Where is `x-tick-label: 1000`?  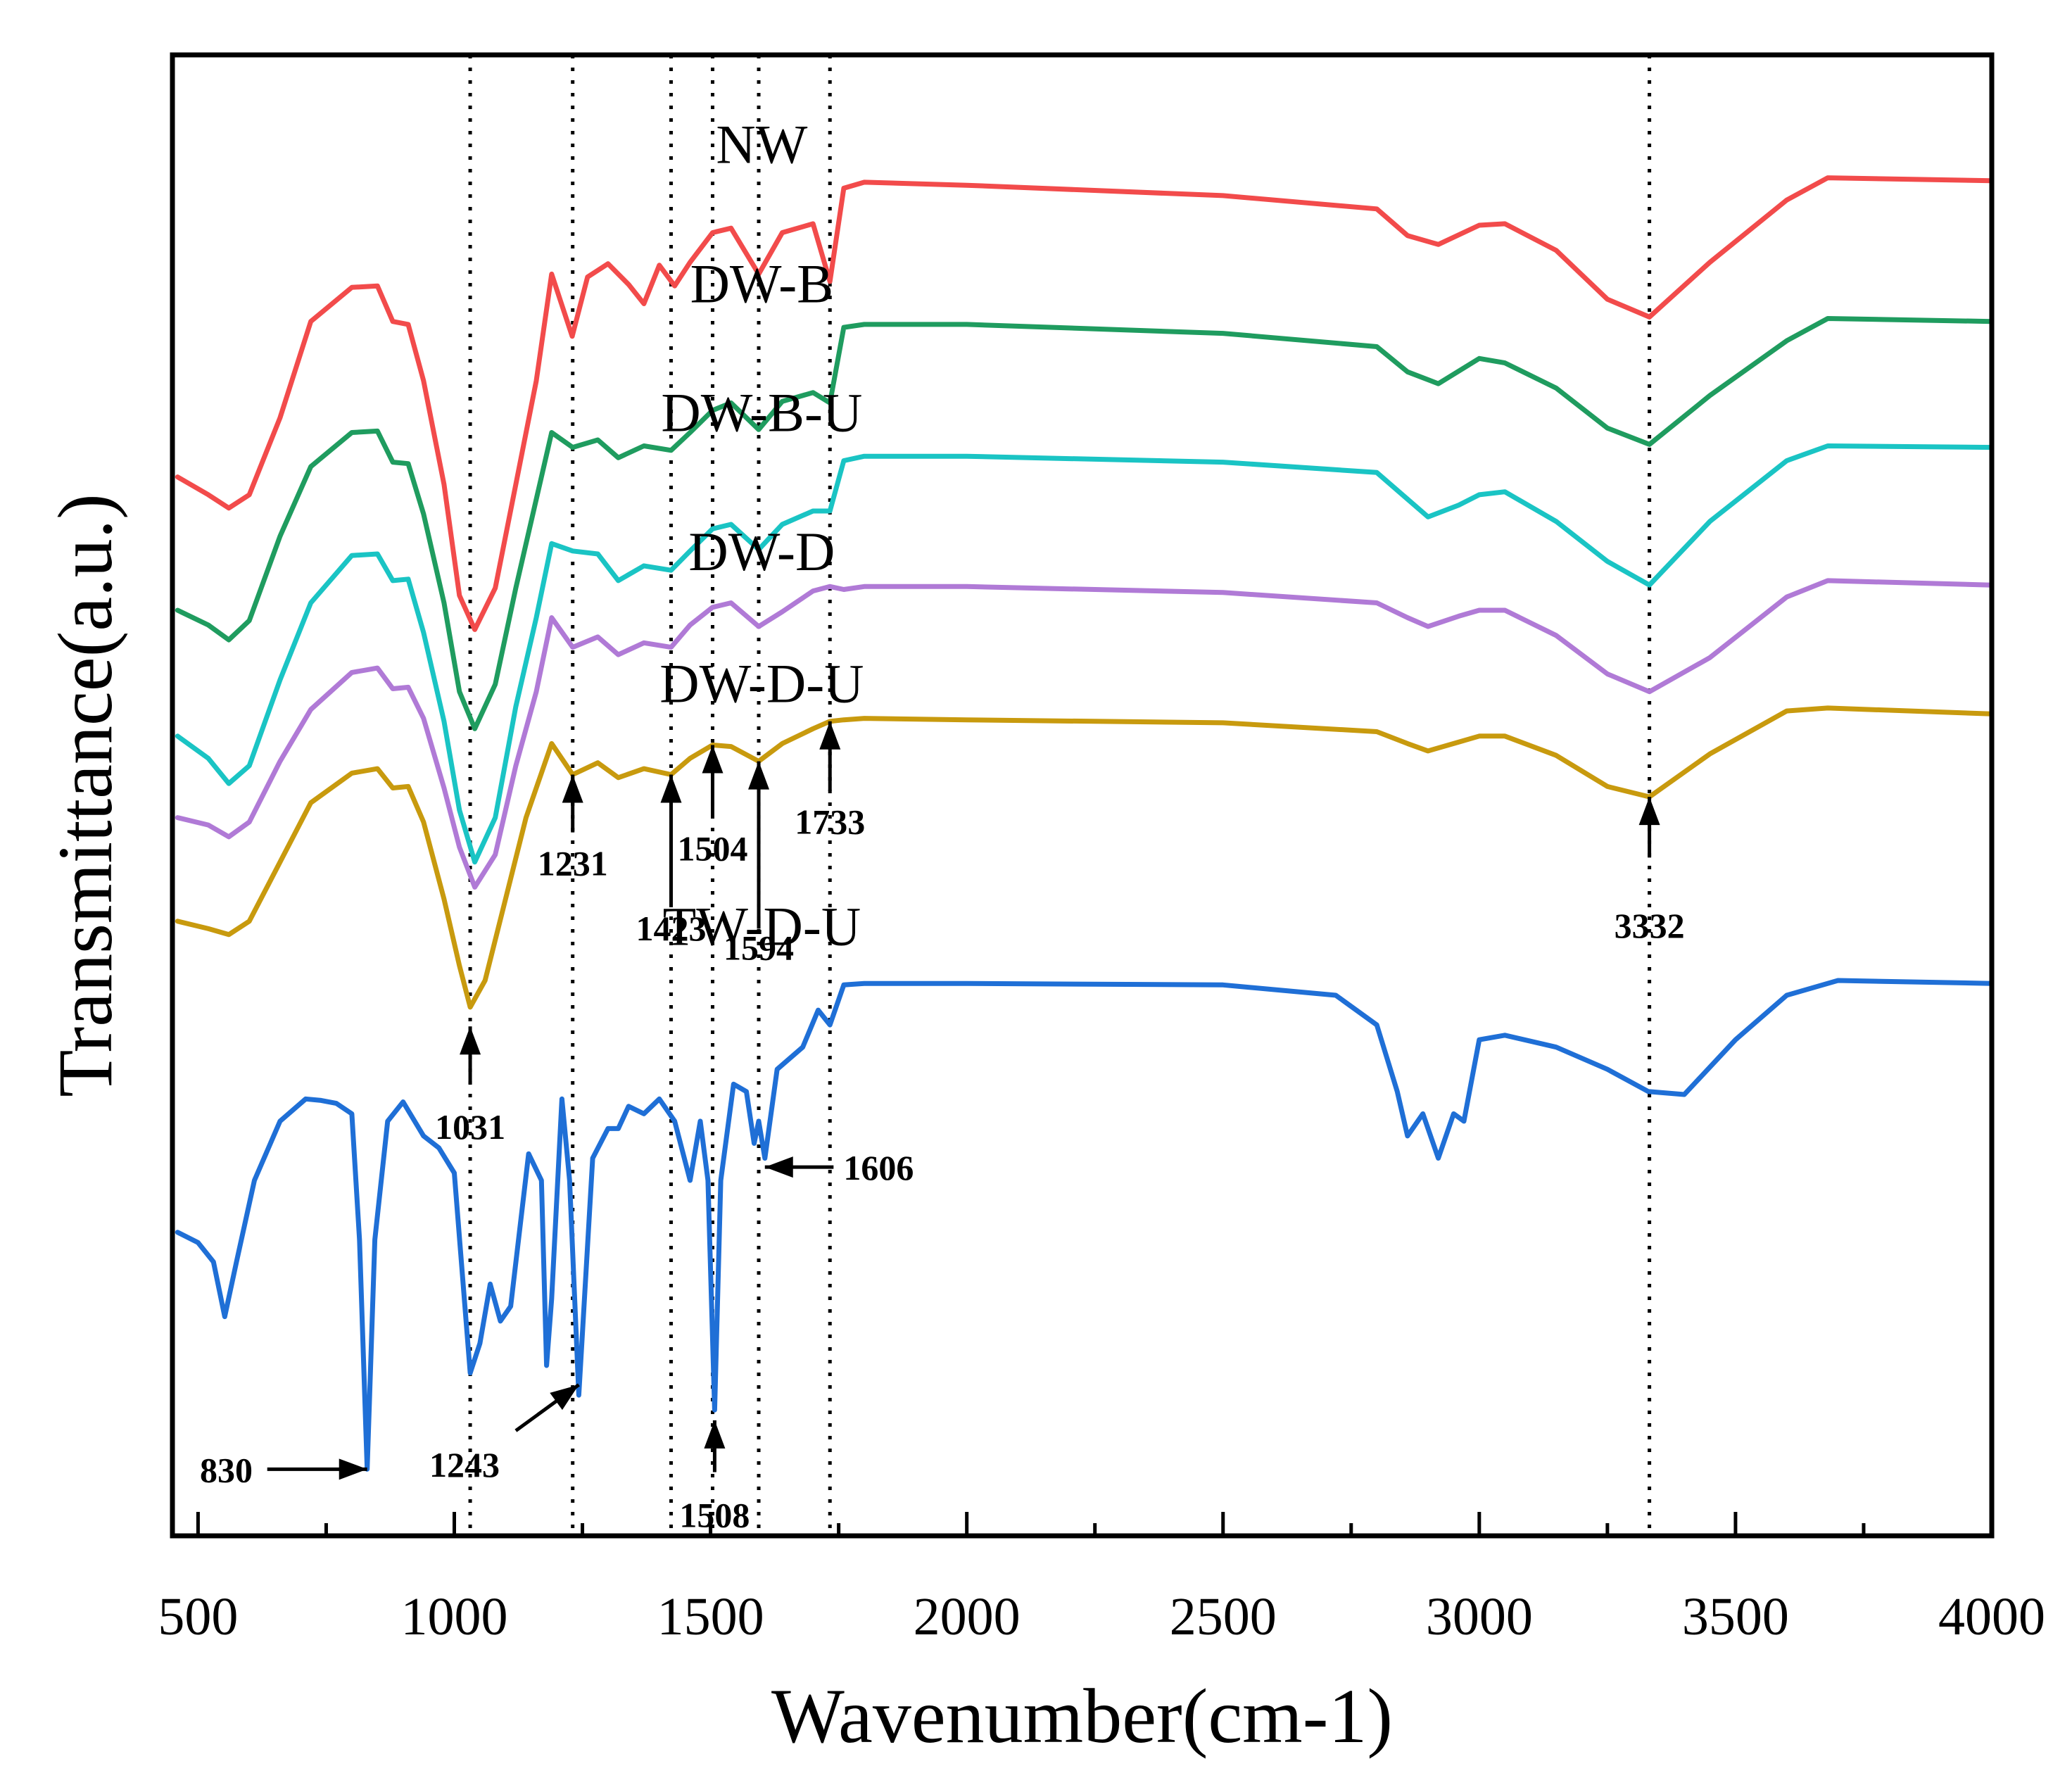
x-tick-label: 1000 is located at coordinates (453, 1616).